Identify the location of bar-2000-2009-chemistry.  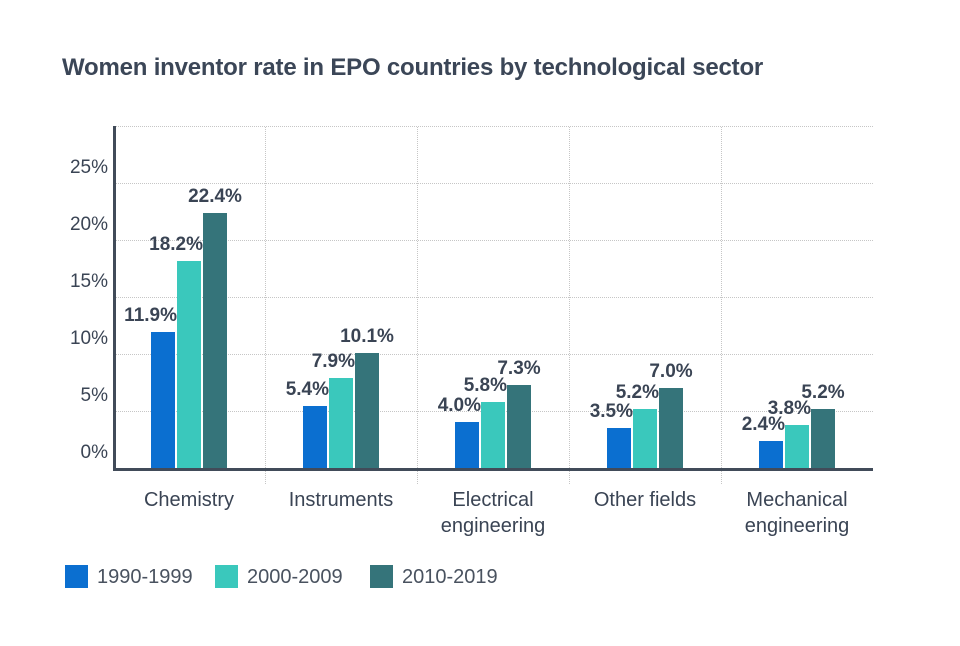
(189, 364).